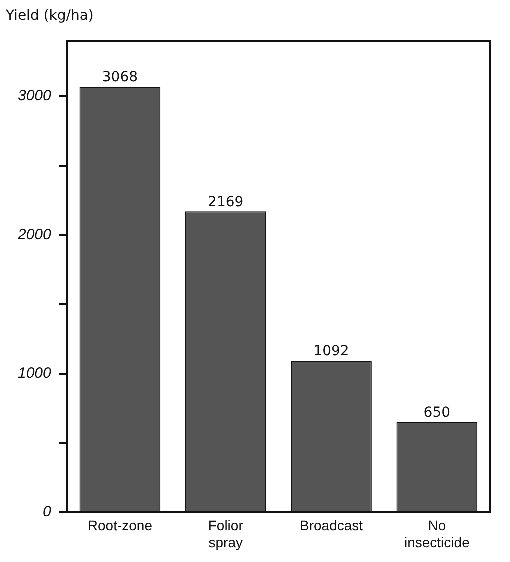  I want to click on y-tick-label: 0, so click(47, 512).